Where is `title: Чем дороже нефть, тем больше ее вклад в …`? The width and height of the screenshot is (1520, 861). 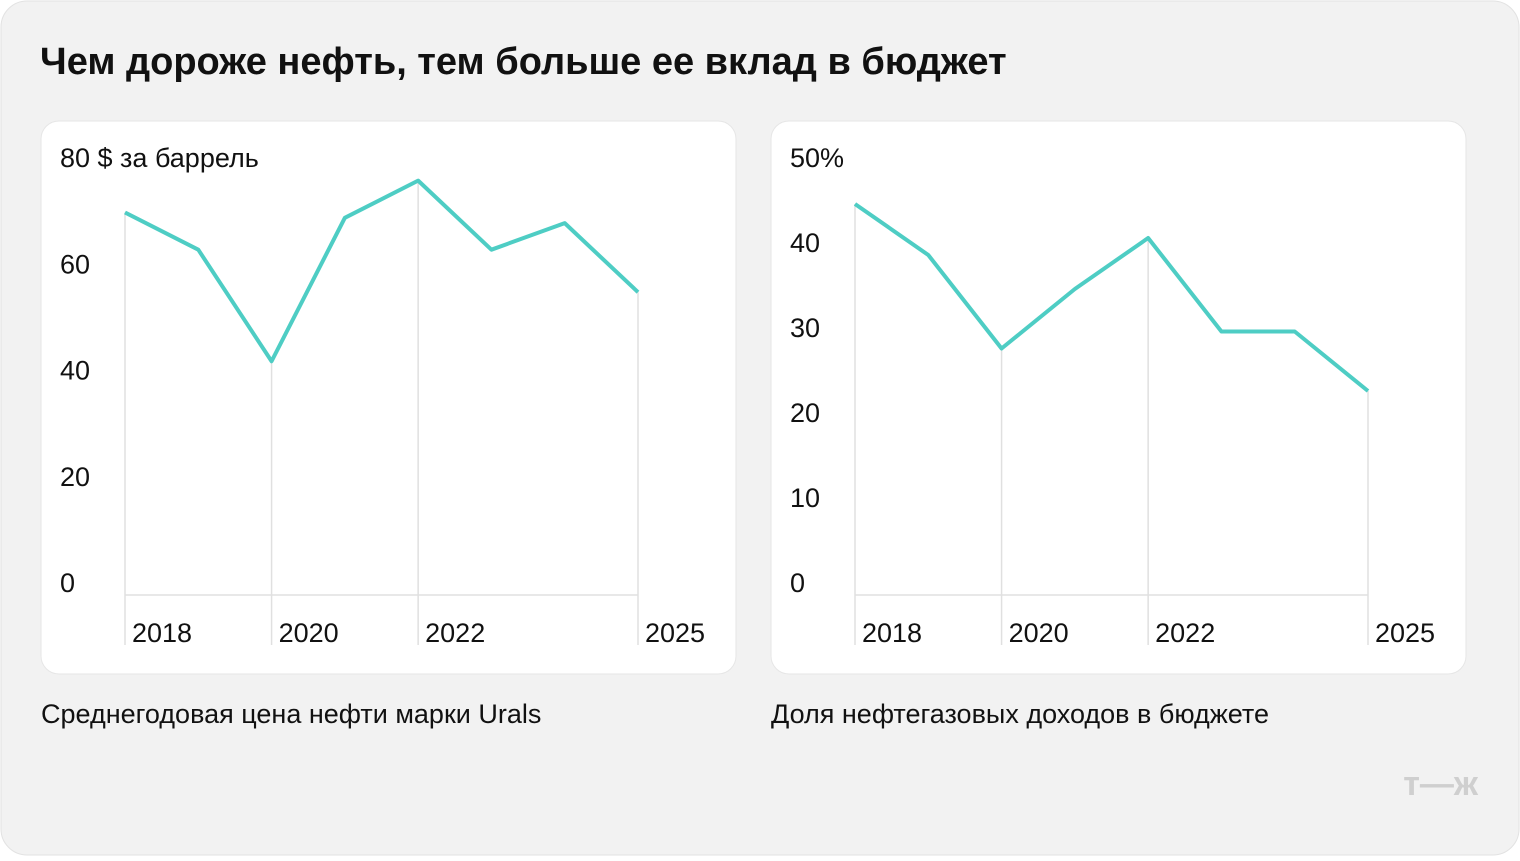
title: Чем дороже нефть, тем больше ее вклад в … is located at coordinates (523, 62).